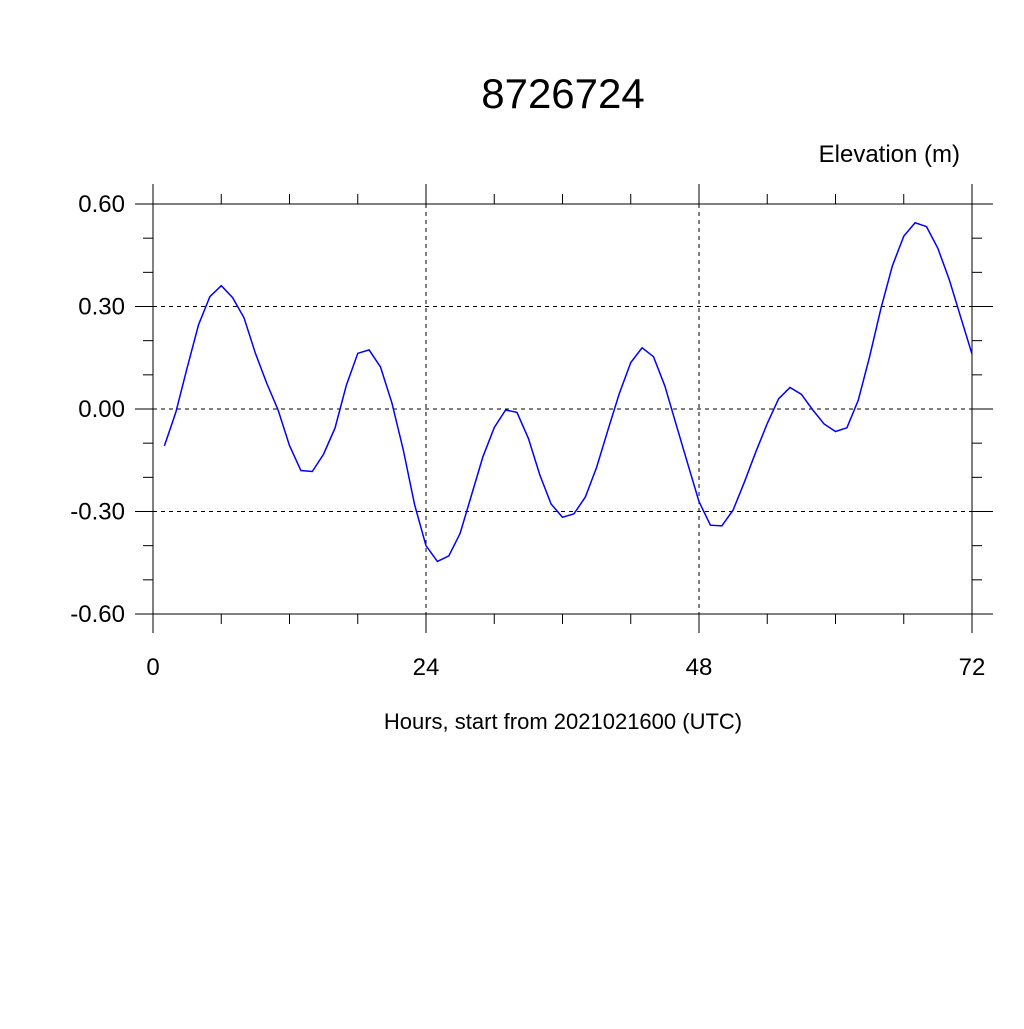  I want to click on y-tick-label: 0.30, so click(101, 307).